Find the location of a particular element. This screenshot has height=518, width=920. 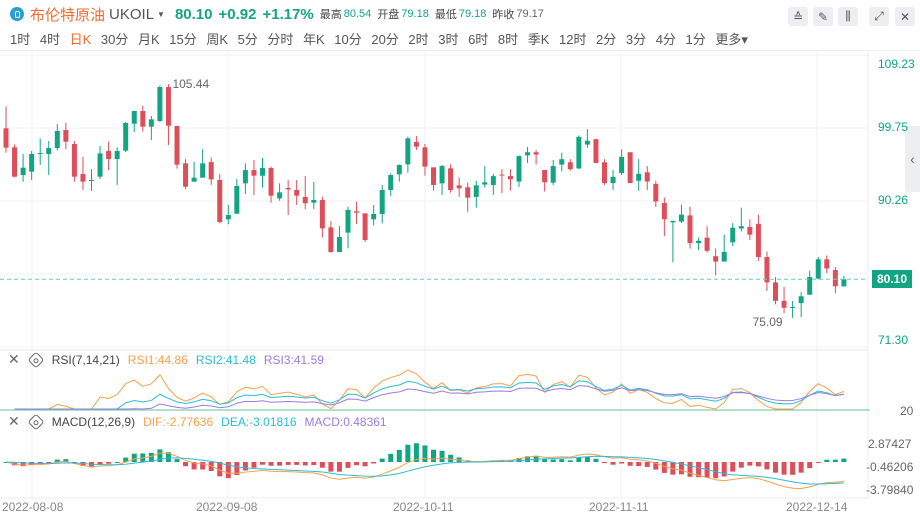

draw-button: ✎ is located at coordinates (823, 16).